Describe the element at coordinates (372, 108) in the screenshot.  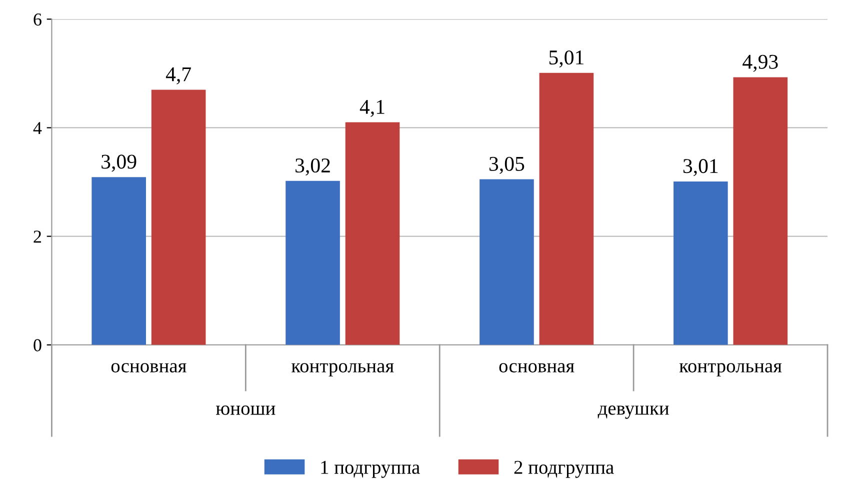
I see `data-label: 4,1` at that location.